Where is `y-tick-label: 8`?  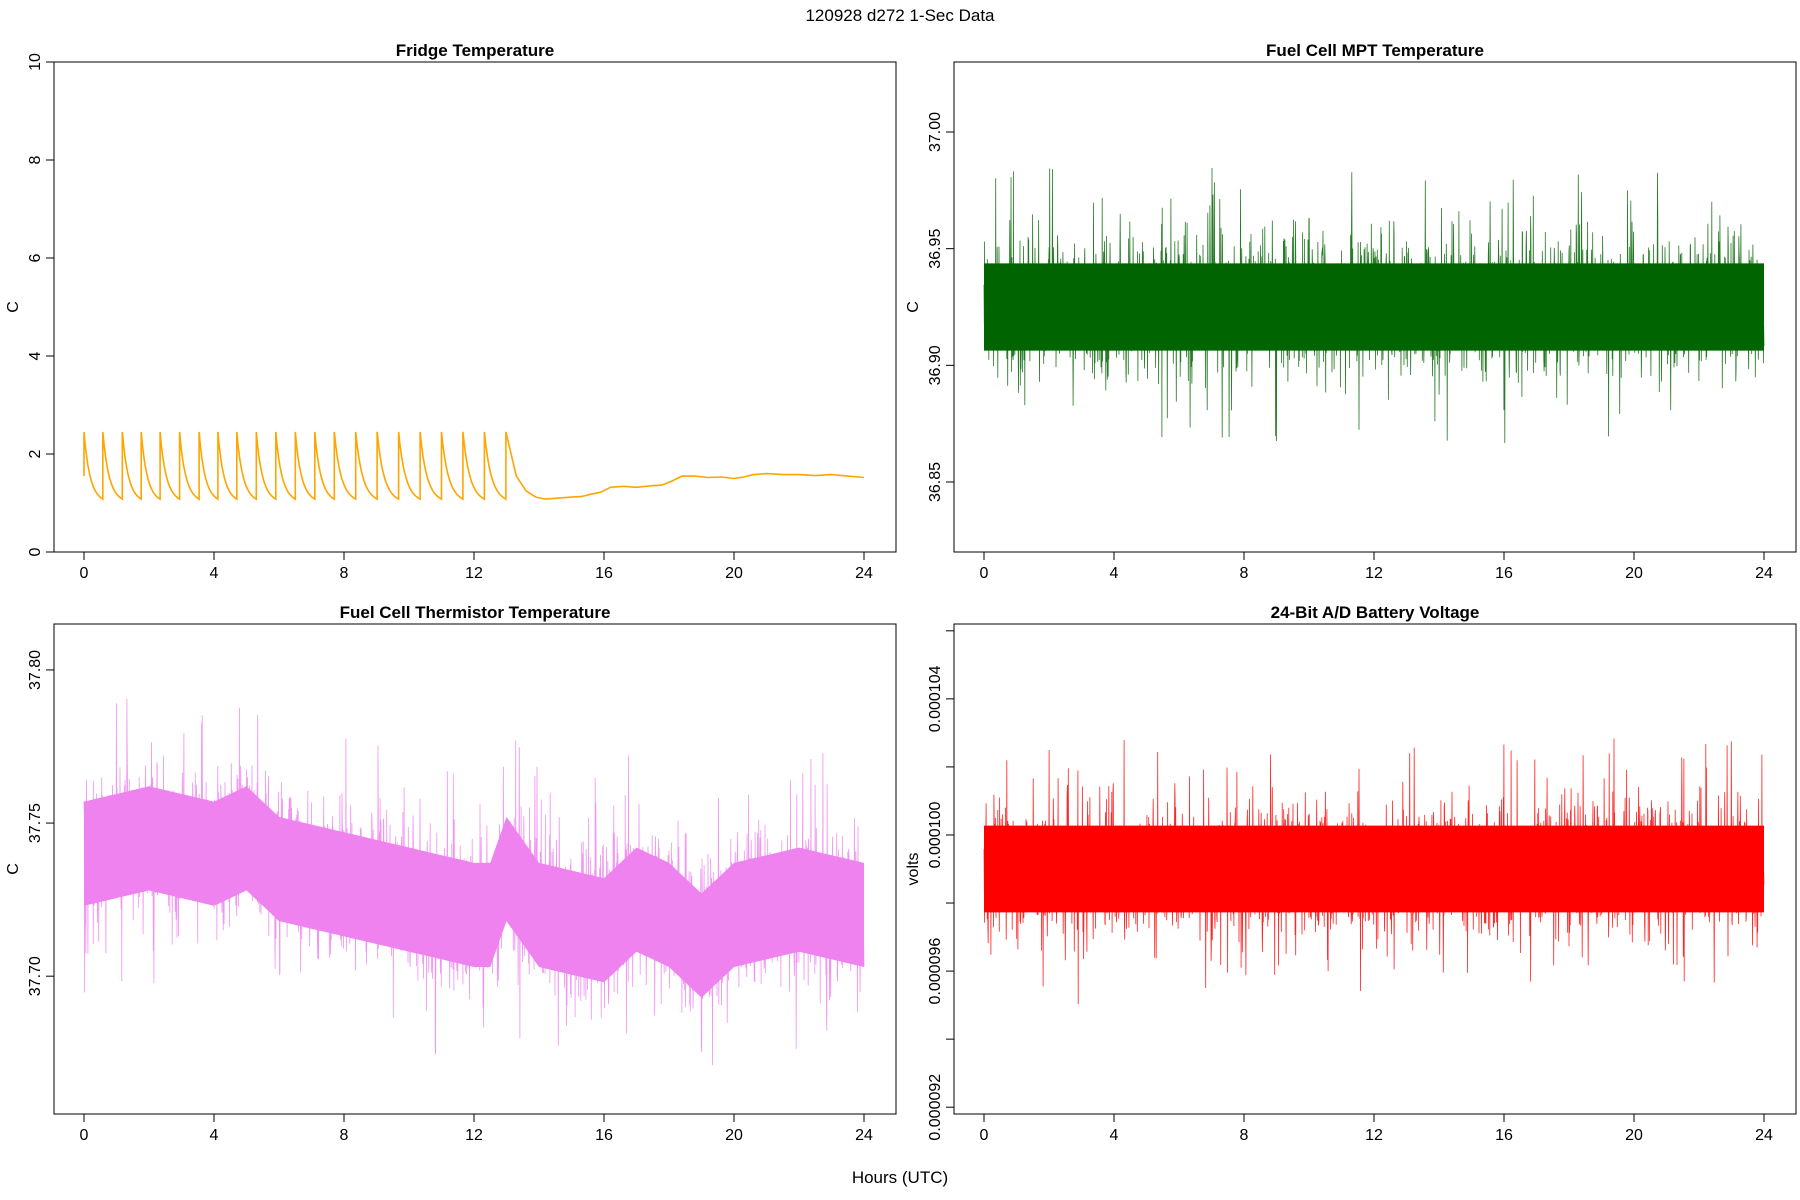
y-tick-label: 8 is located at coordinates (35, 159).